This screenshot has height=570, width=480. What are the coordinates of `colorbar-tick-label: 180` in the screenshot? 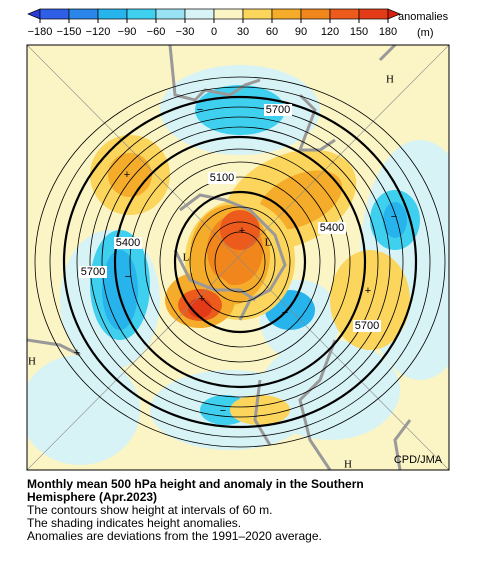 It's located at (388, 32).